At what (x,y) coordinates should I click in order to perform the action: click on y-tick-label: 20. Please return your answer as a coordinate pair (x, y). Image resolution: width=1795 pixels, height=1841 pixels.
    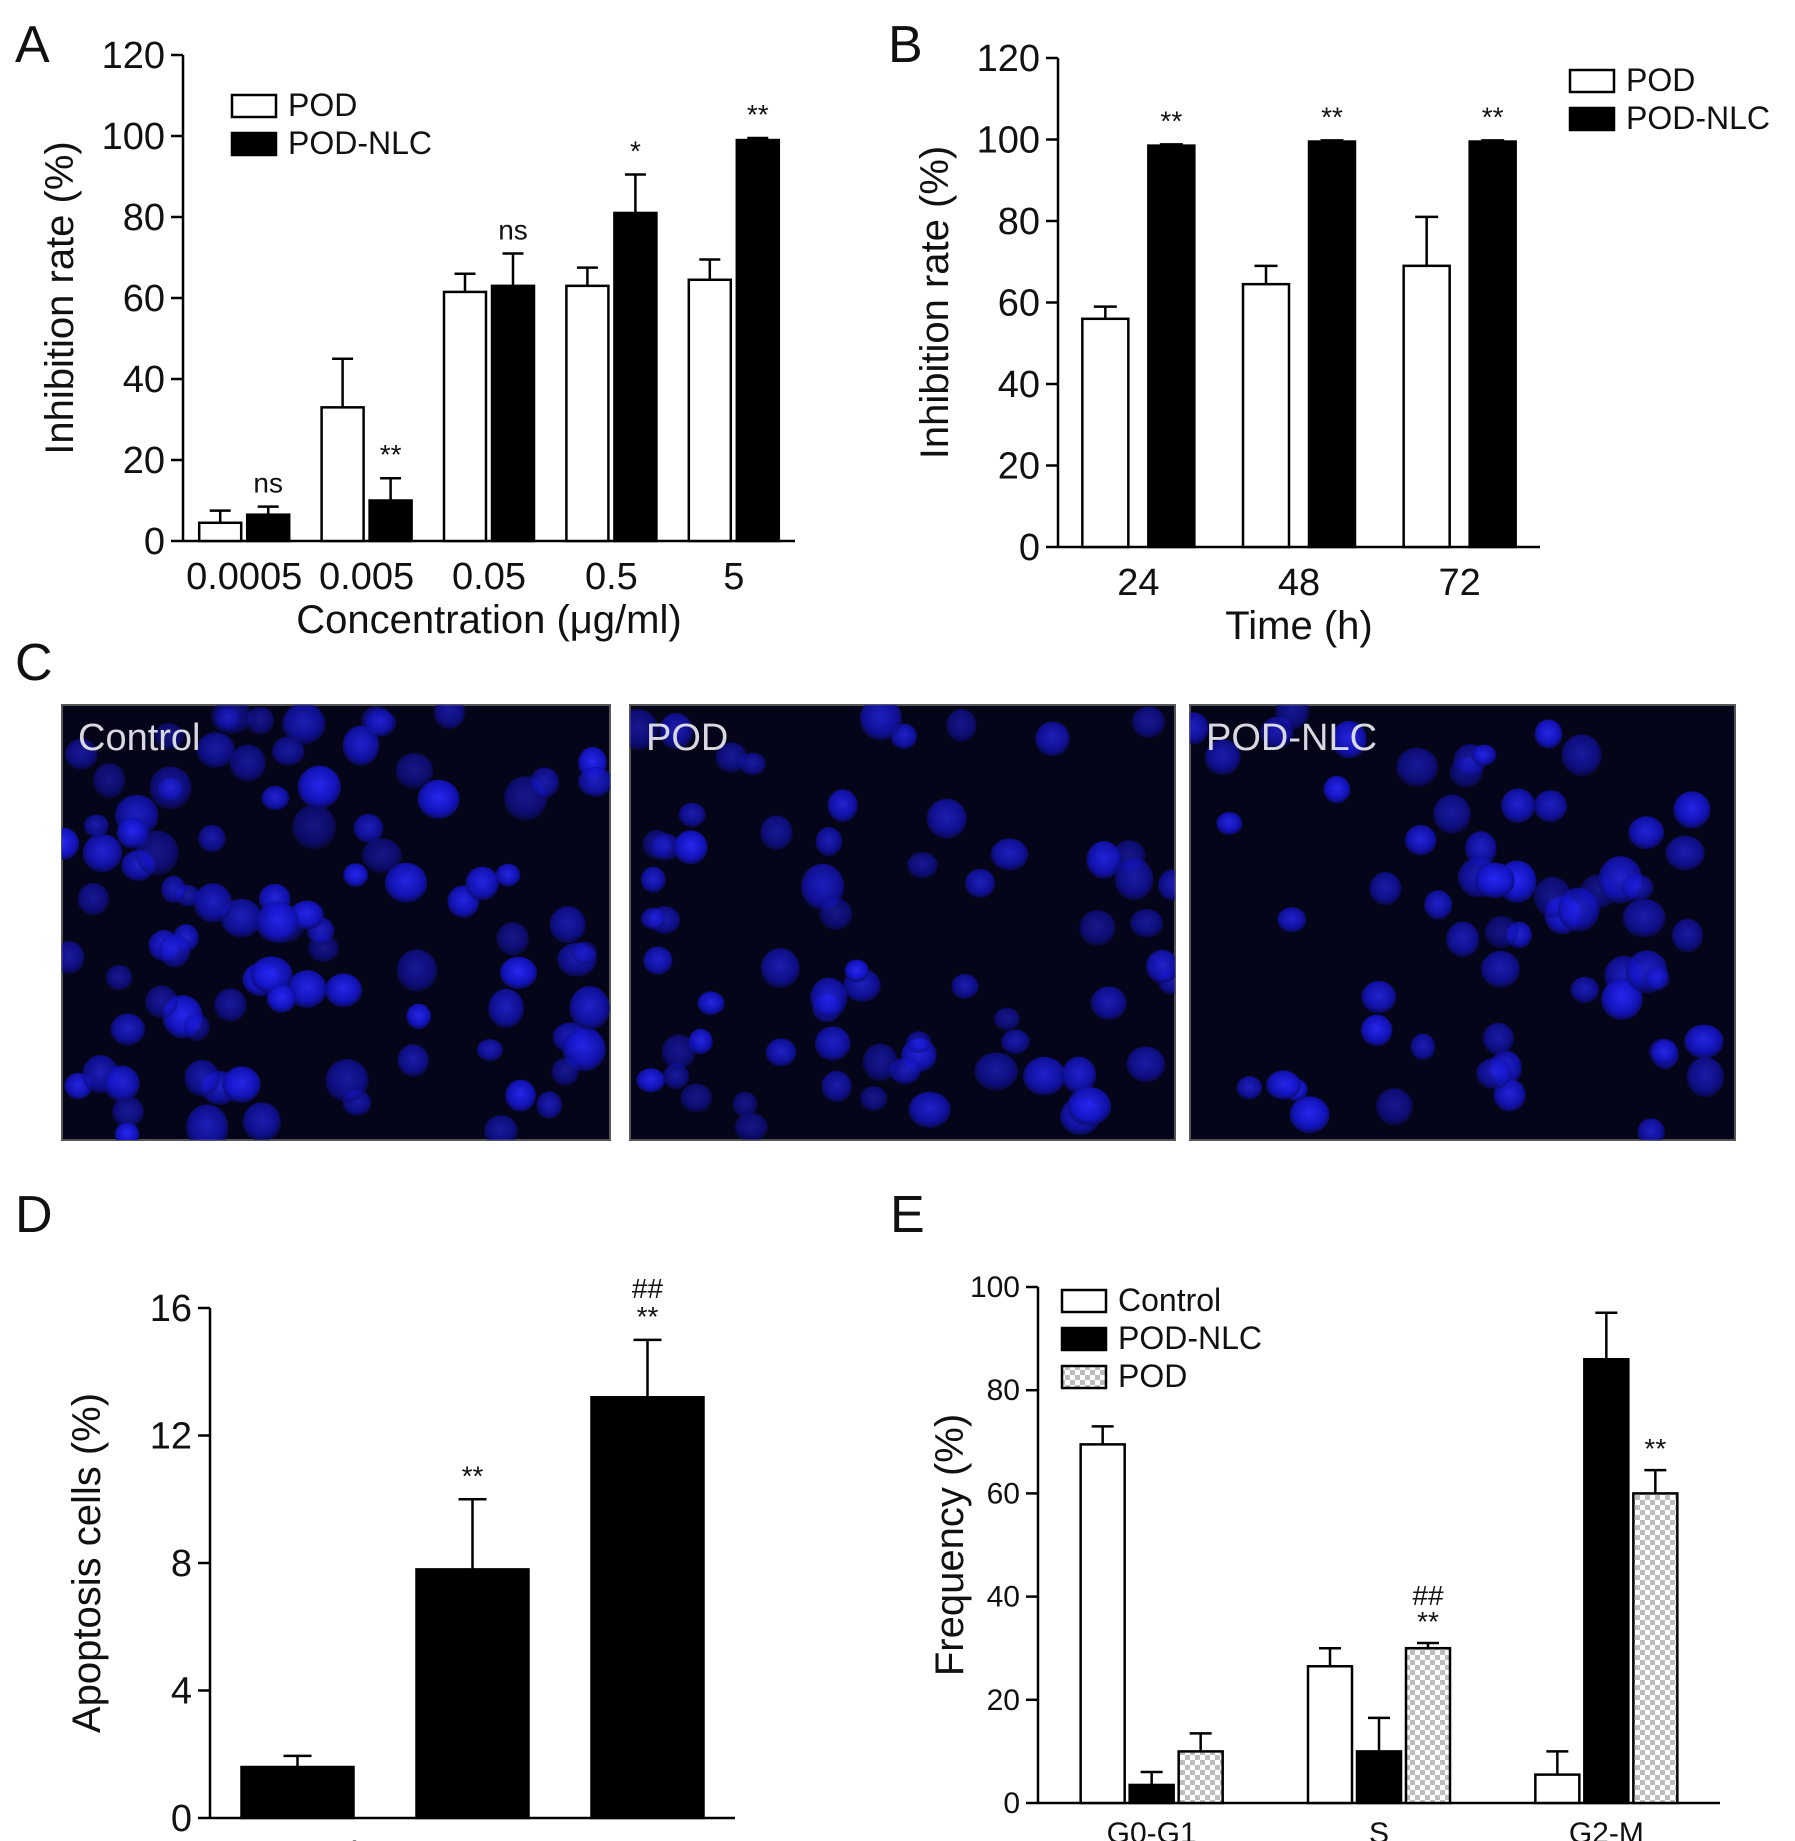
    Looking at the image, I should click on (1003, 1700).